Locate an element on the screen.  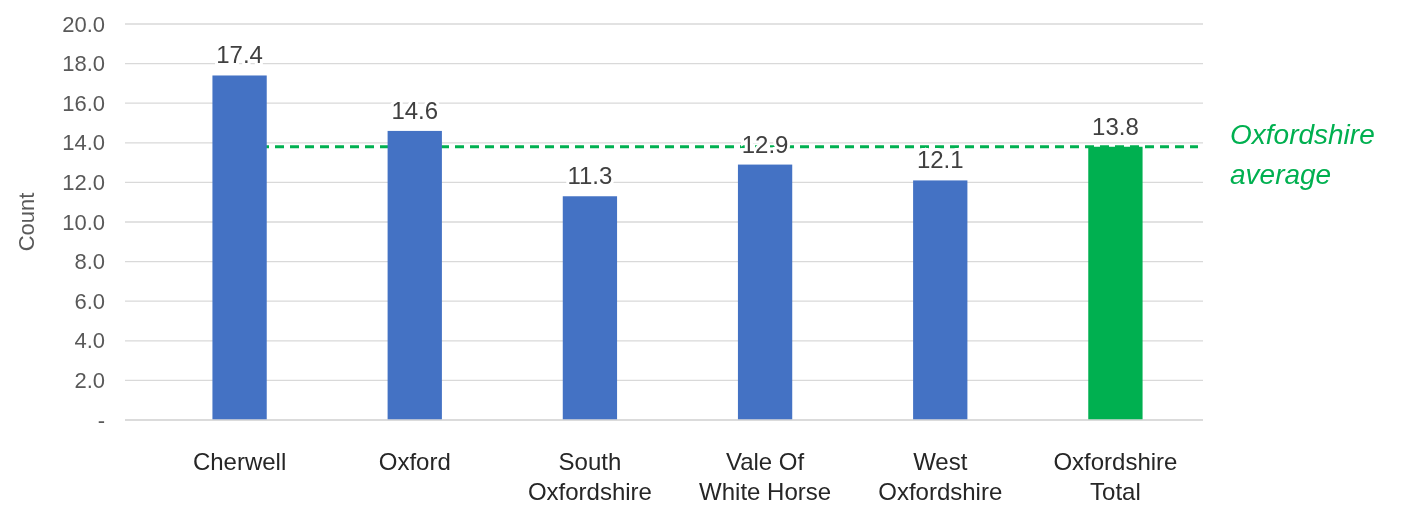
y-tick-label: 20.0 is located at coordinates (83, 24).